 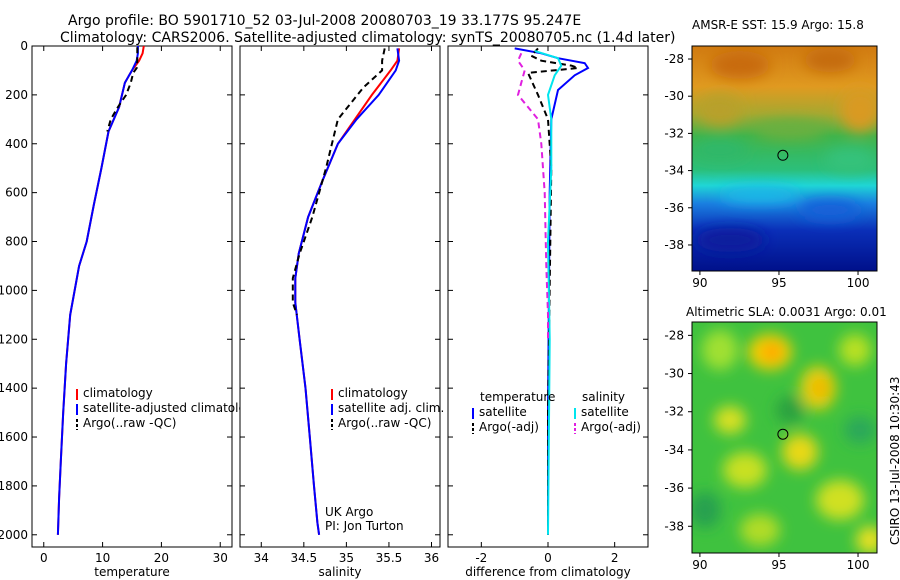 I want to click on y-tick-label: 800, so click(x=16, y=242).